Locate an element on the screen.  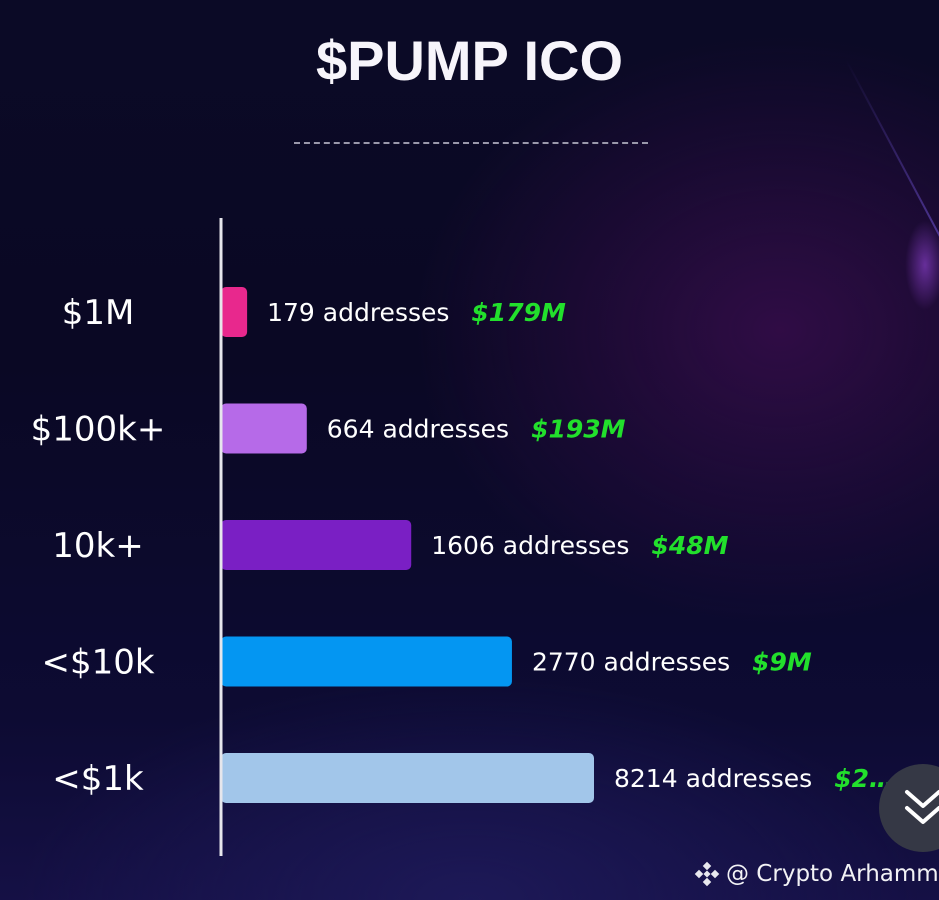
value-label: $193M is located at coordinates (578, 429).